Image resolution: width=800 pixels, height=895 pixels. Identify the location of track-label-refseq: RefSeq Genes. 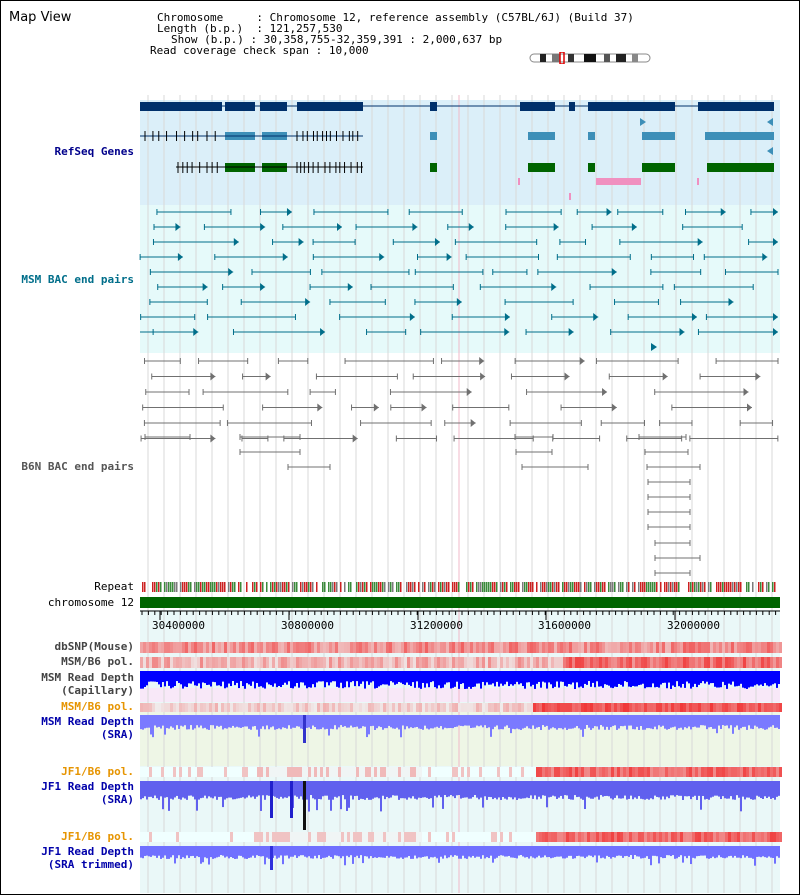
(94, 151).